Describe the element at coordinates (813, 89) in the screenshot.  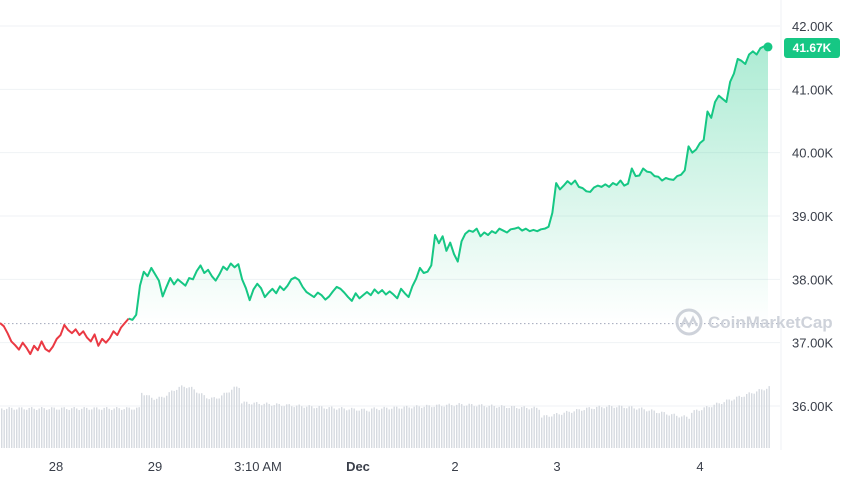
I see `y-tick-label: 41.00K` at that location.